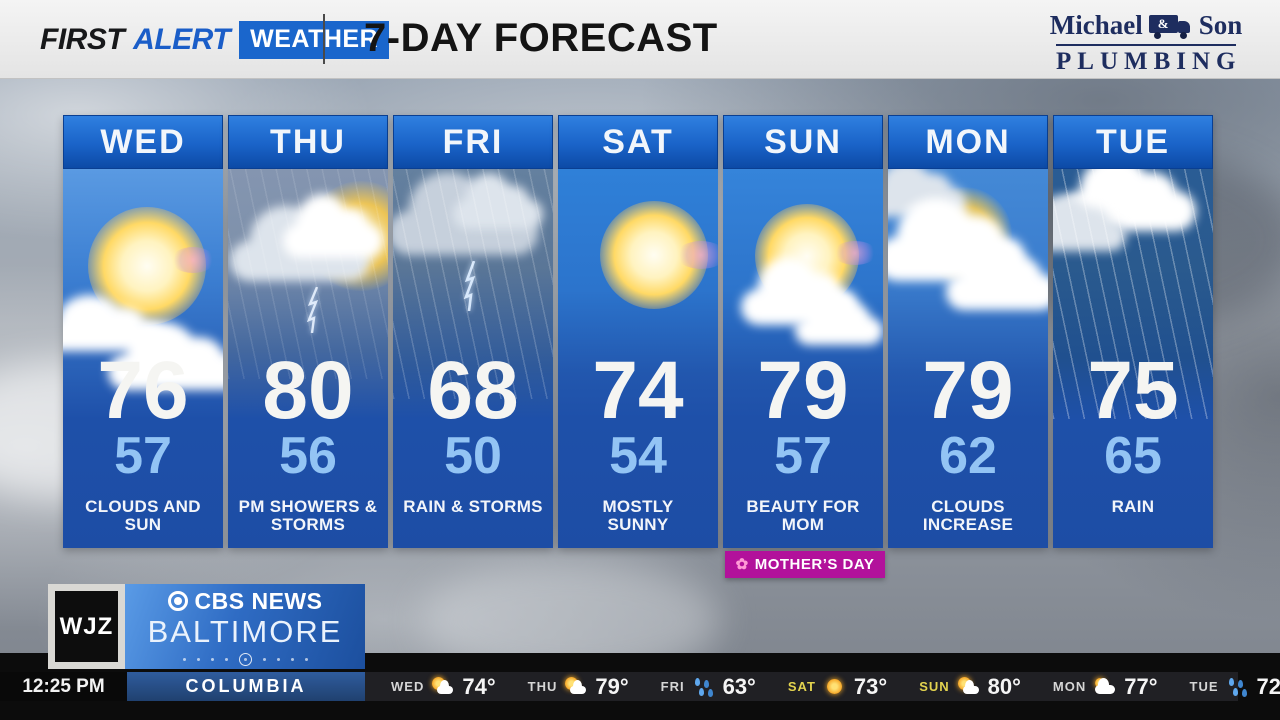 The image size is (1280, 720). Describe the element at coordinates (82, 39) in the screenshot. I see `brand-first: FIRST` at that location.